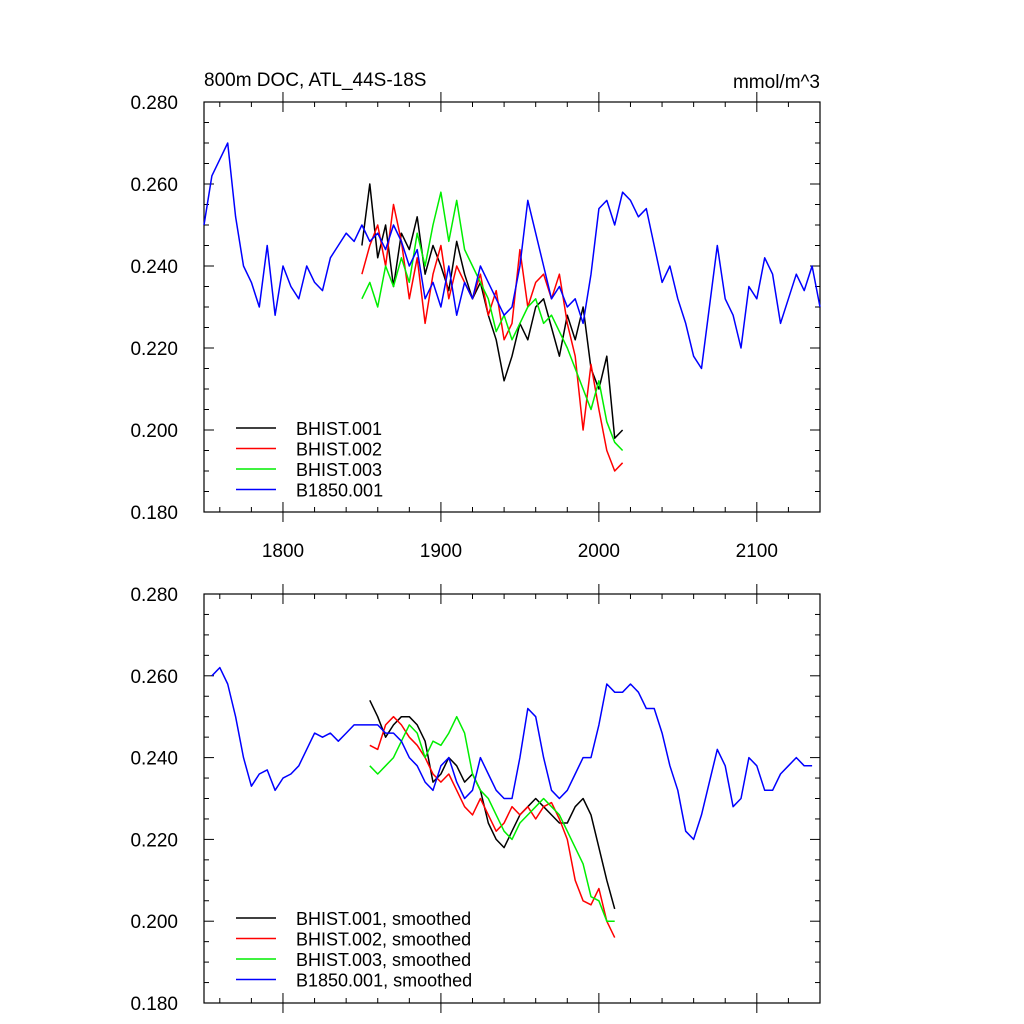  I want to click on legend-label: BHIST.002, so click(339, 450).